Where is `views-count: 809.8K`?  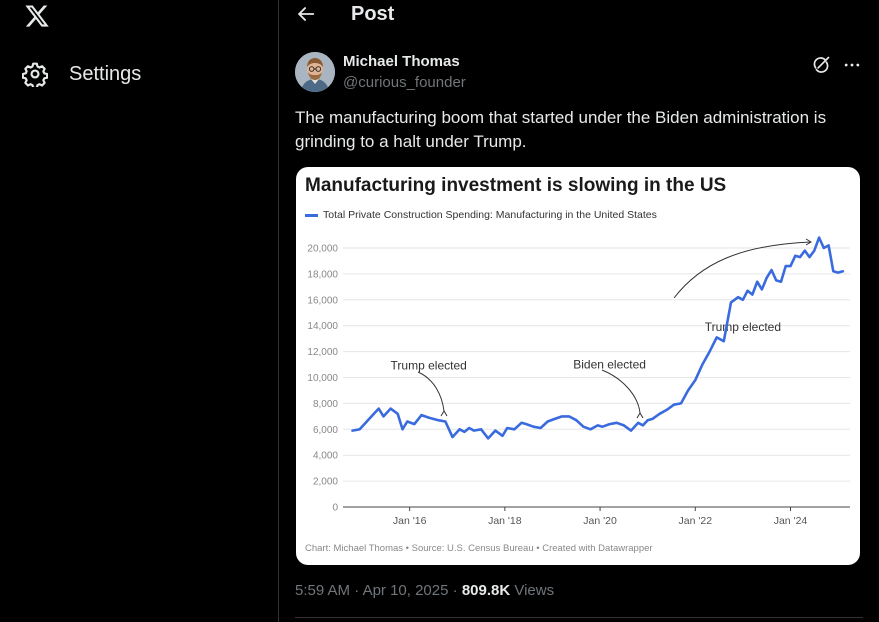
views-count: 809.8K is located at coordinates (486, 590).